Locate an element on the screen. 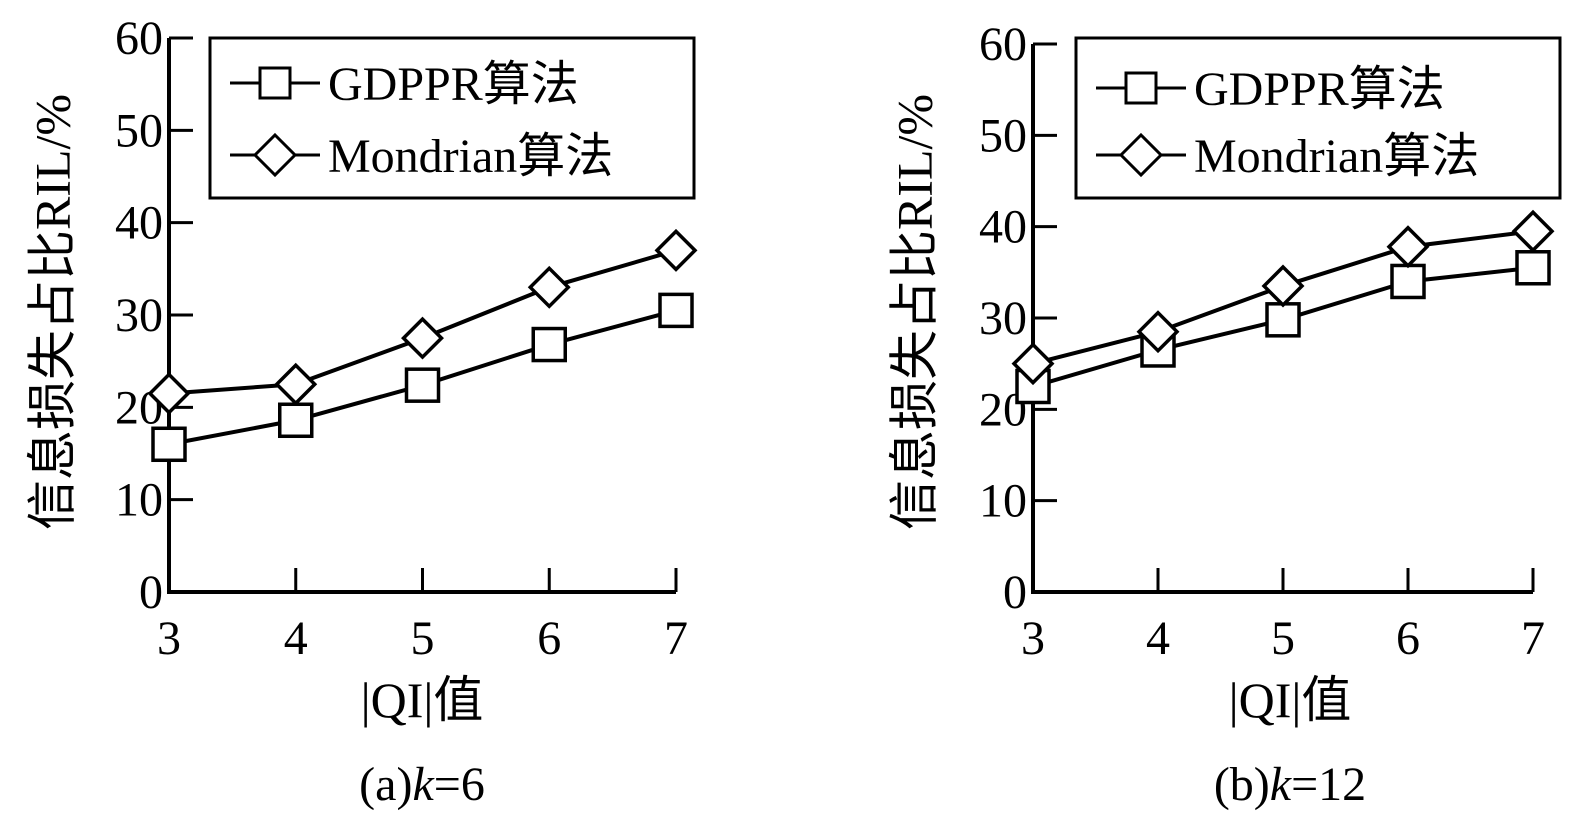  series-group-b is located at coordinates (1283, 307).